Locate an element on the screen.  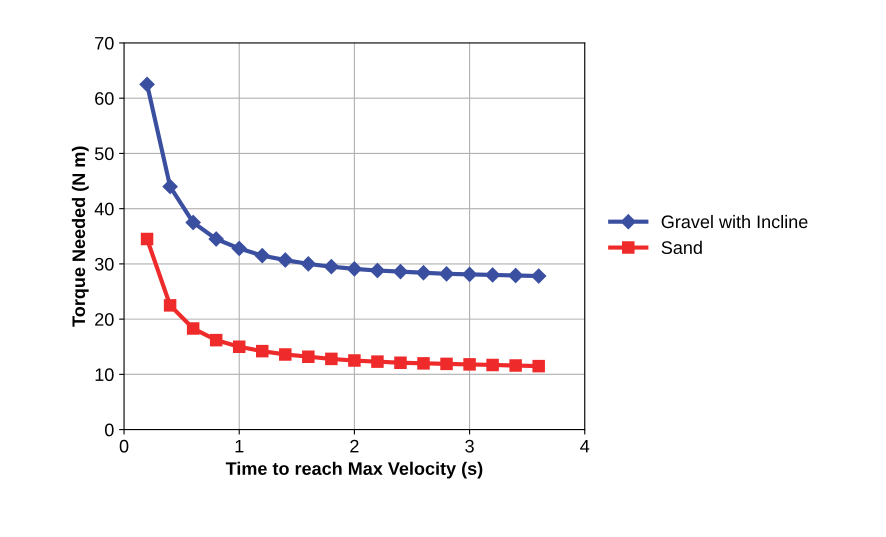
x-tick-label: 1 is located at coordinates (240, 446).